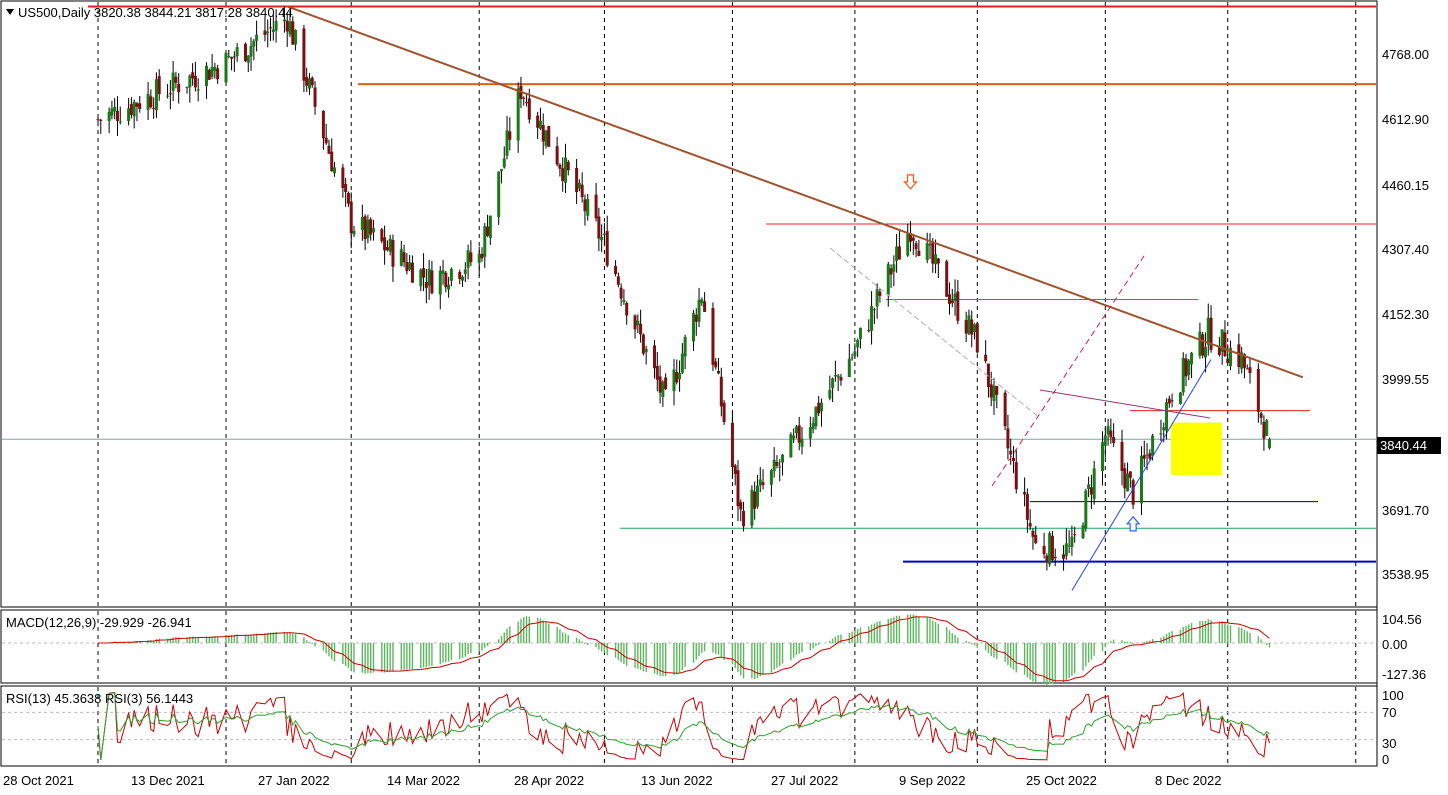  What do you see at coordinates (99, 698) in the screenshot?
I see `rsi-title: RSI(13) 45.3638 RSI(3) 56.1443` at bounding box center [99, 698].